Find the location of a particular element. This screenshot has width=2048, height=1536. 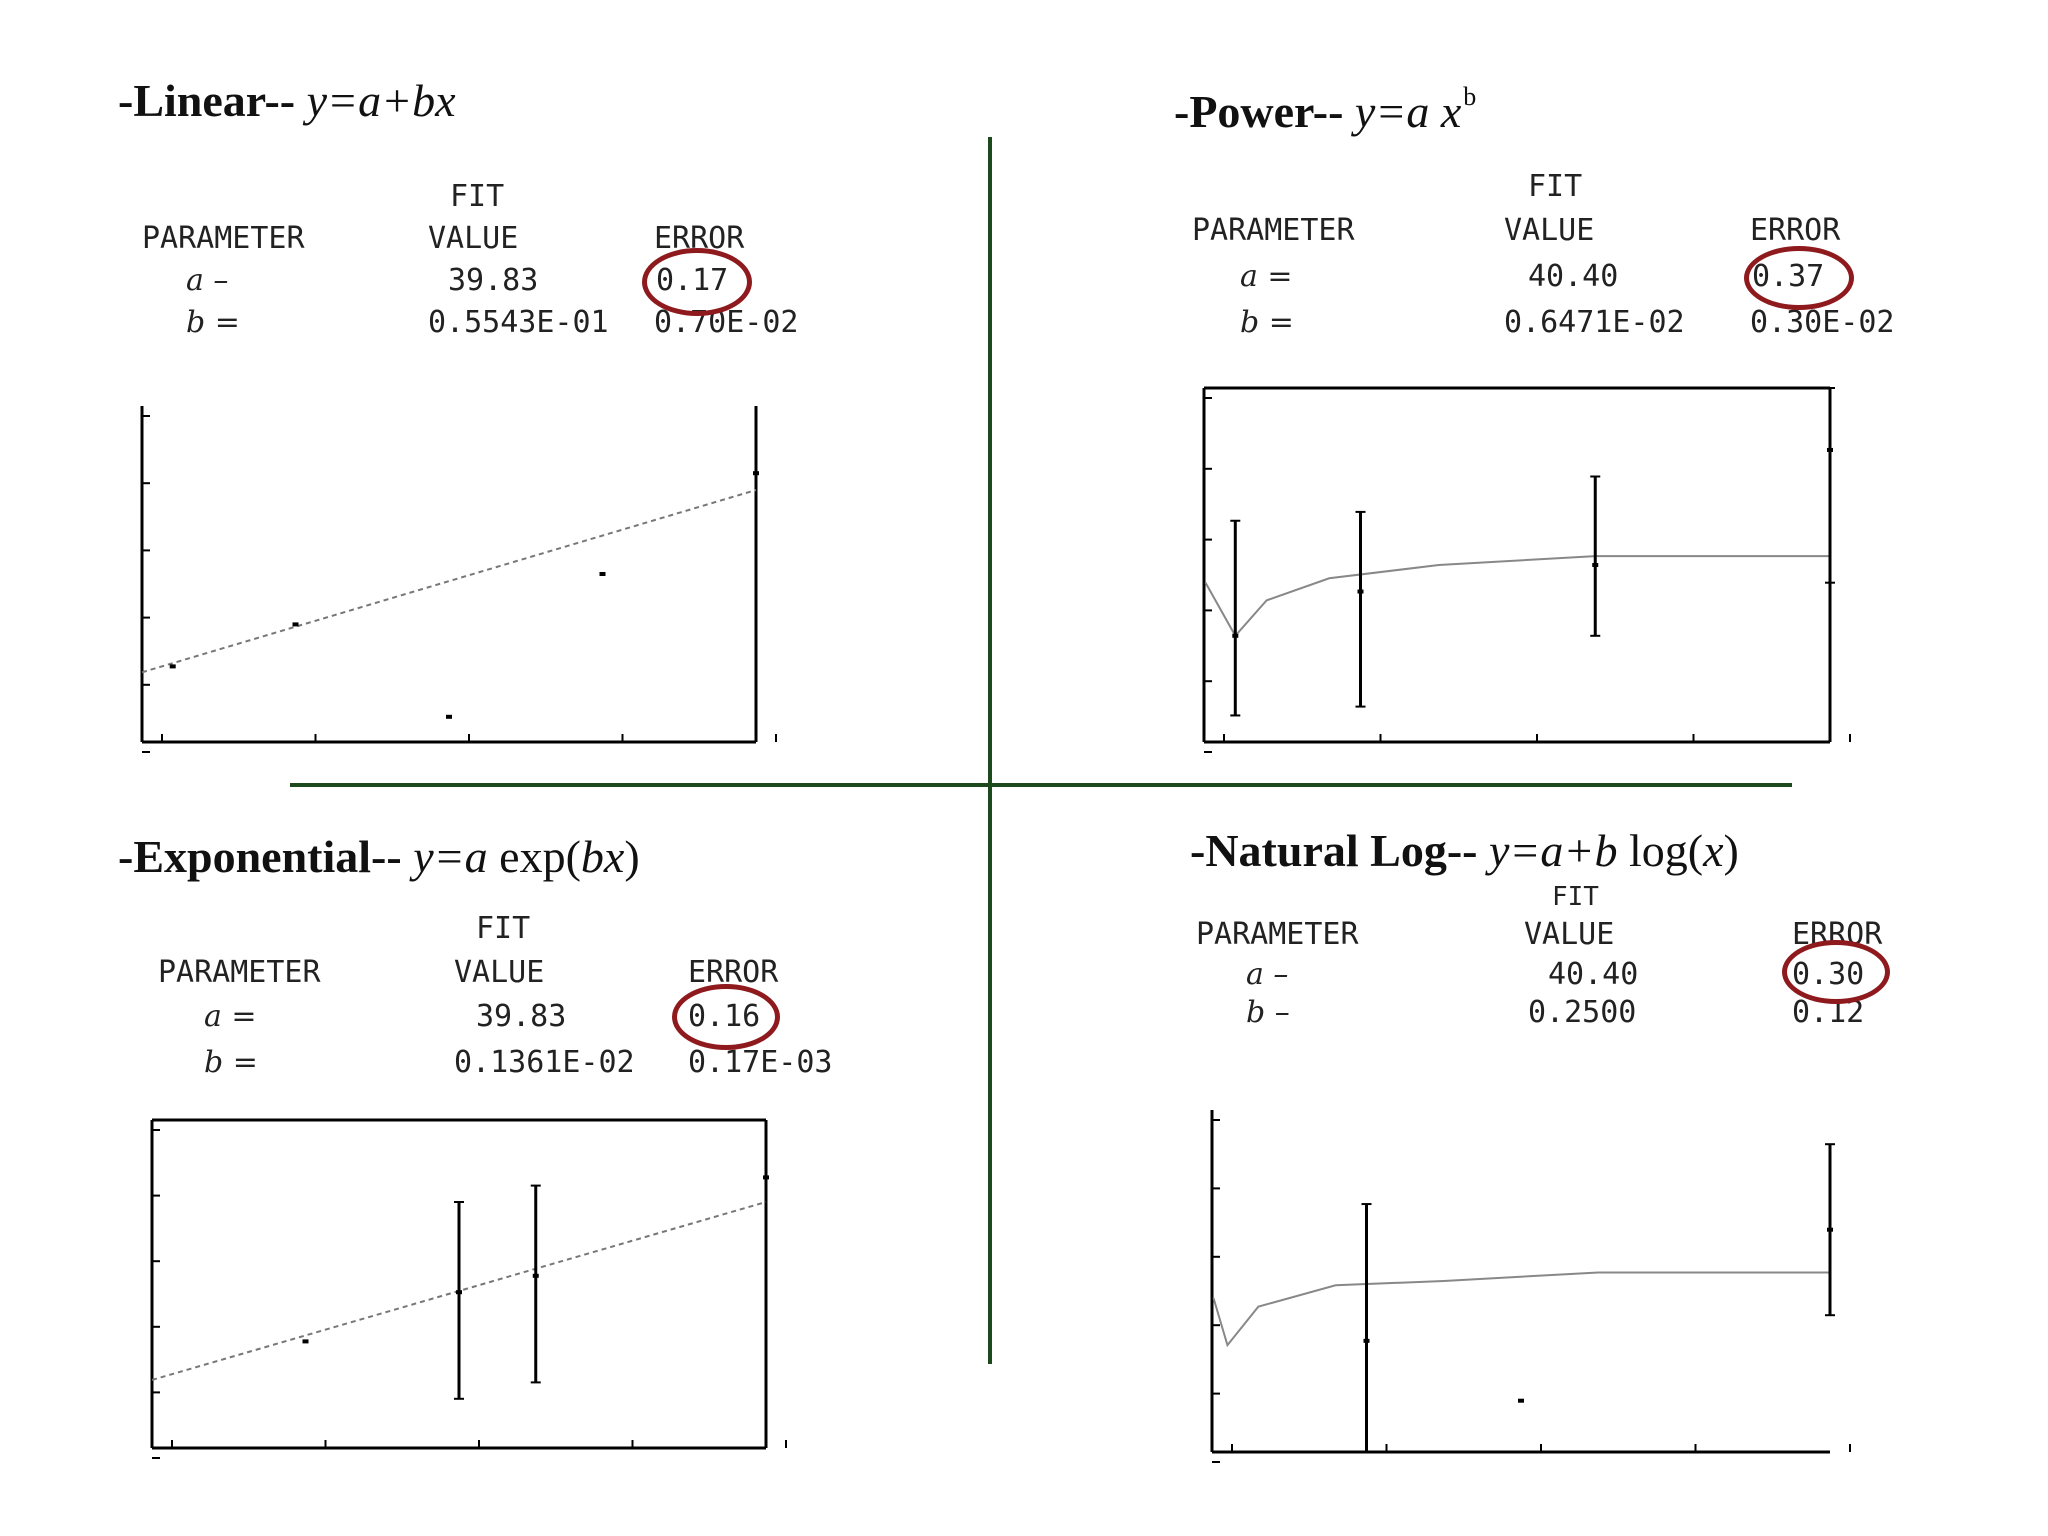

natural-log-fit-plot is located at coordinates (1530, 1286).